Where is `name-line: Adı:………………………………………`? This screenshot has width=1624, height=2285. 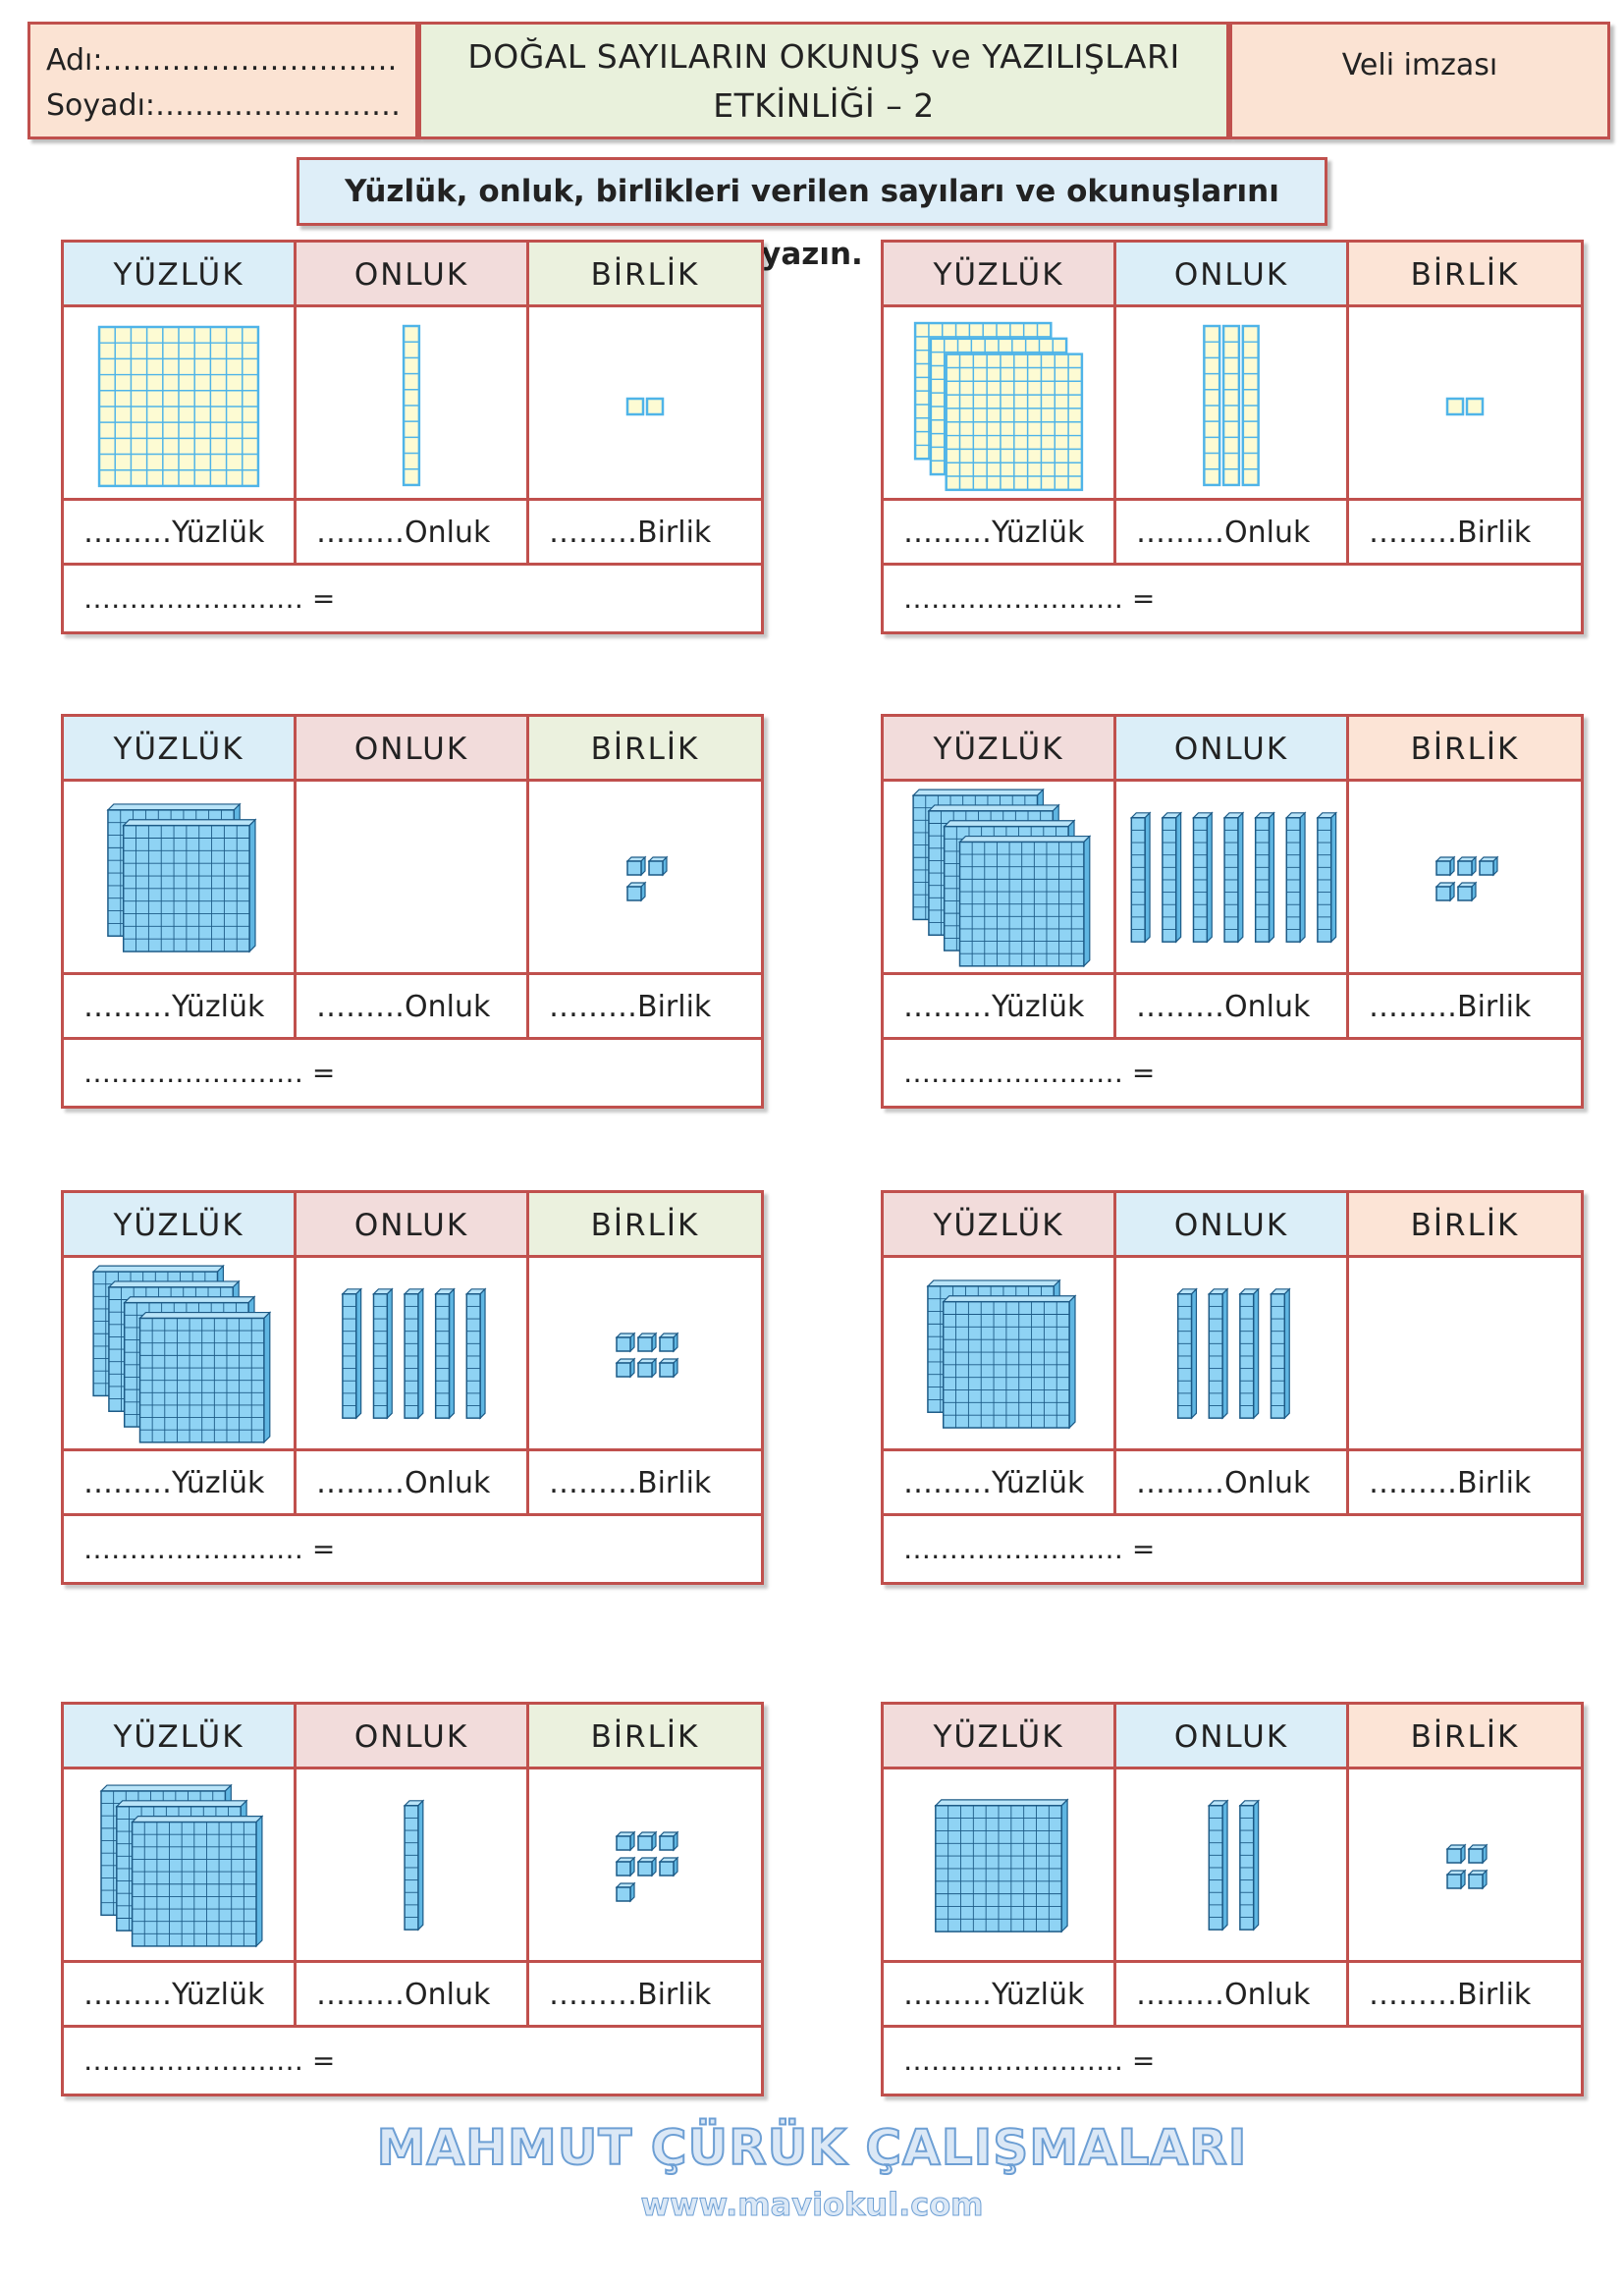 name-line: Adı:……………………………………… is located at coordinates (223, 60).